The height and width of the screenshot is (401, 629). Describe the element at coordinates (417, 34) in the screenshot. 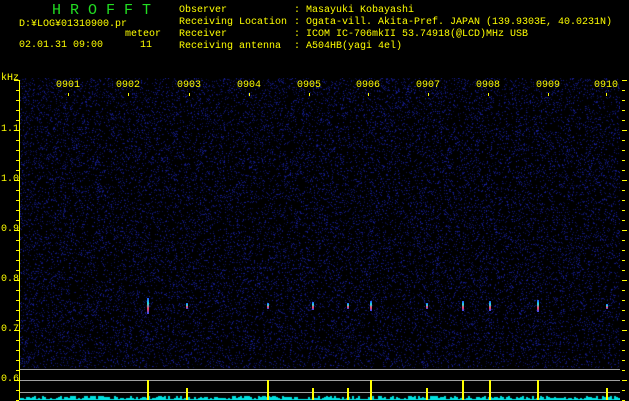

I see `receiver-value: ICOM IC-706mkII 53.74918(@LCD)MHz USB` at that location.